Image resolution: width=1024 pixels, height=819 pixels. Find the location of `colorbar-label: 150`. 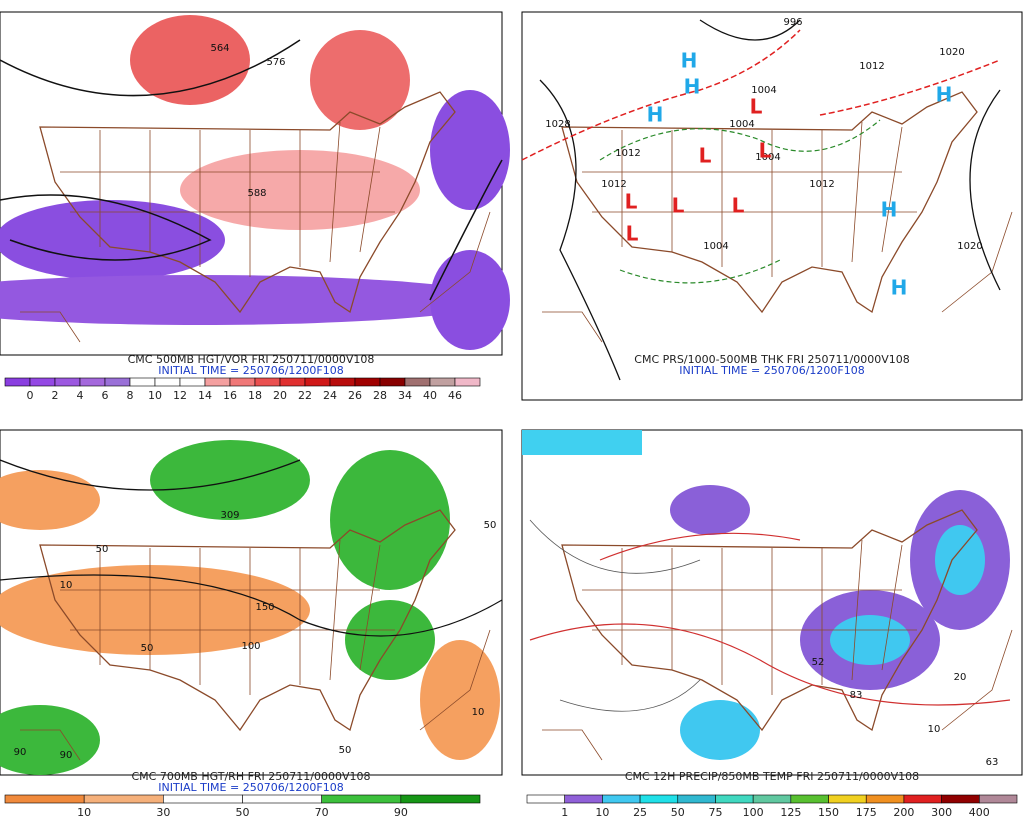

colorbar-label: 150 is located at coordinates (828, 812).